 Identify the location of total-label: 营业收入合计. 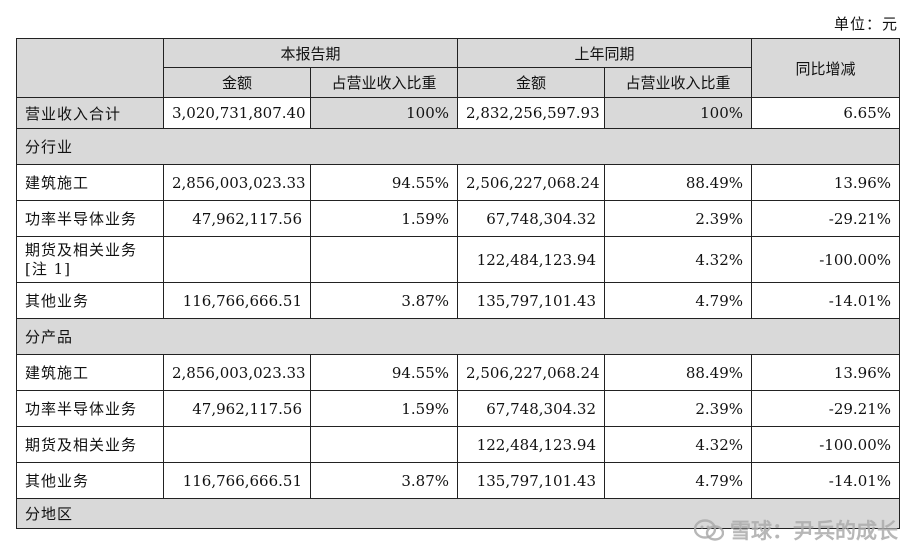
(90, 113).